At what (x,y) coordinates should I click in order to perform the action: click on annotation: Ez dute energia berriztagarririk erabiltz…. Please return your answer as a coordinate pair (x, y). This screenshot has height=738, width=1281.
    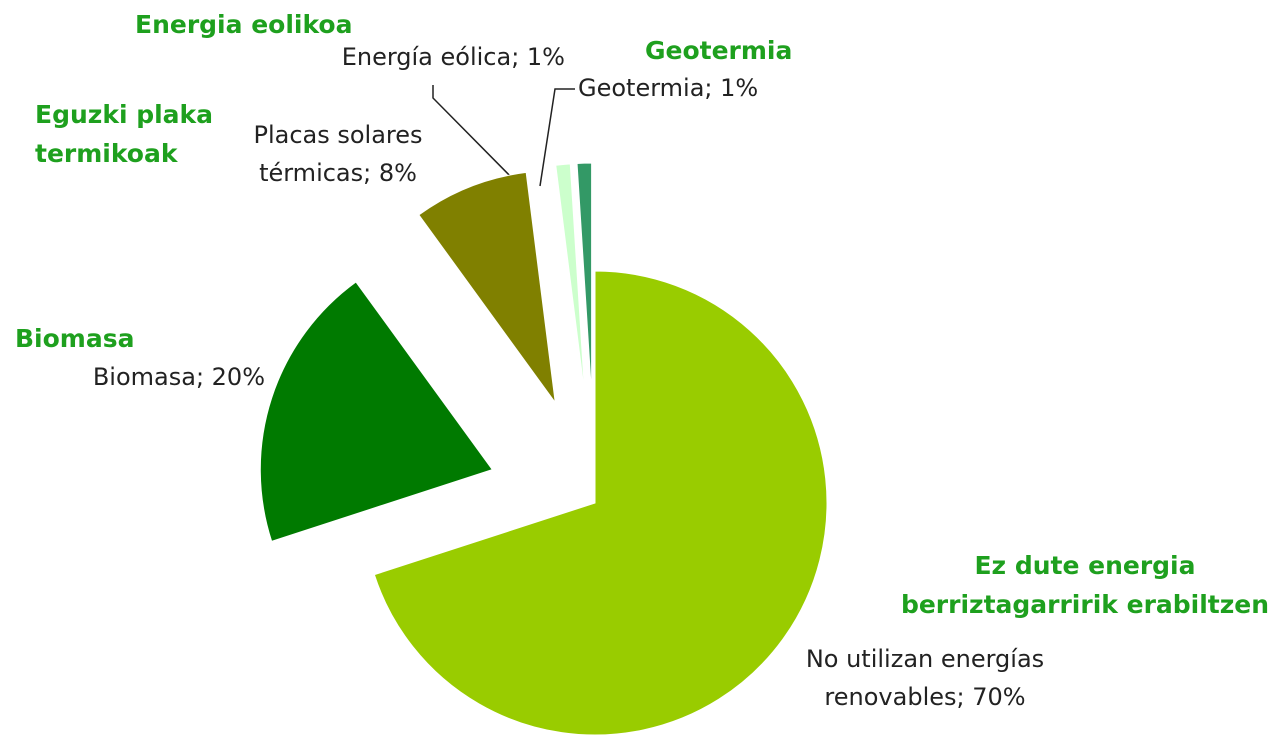
    Looking at the image, I should click on (1085, 585).